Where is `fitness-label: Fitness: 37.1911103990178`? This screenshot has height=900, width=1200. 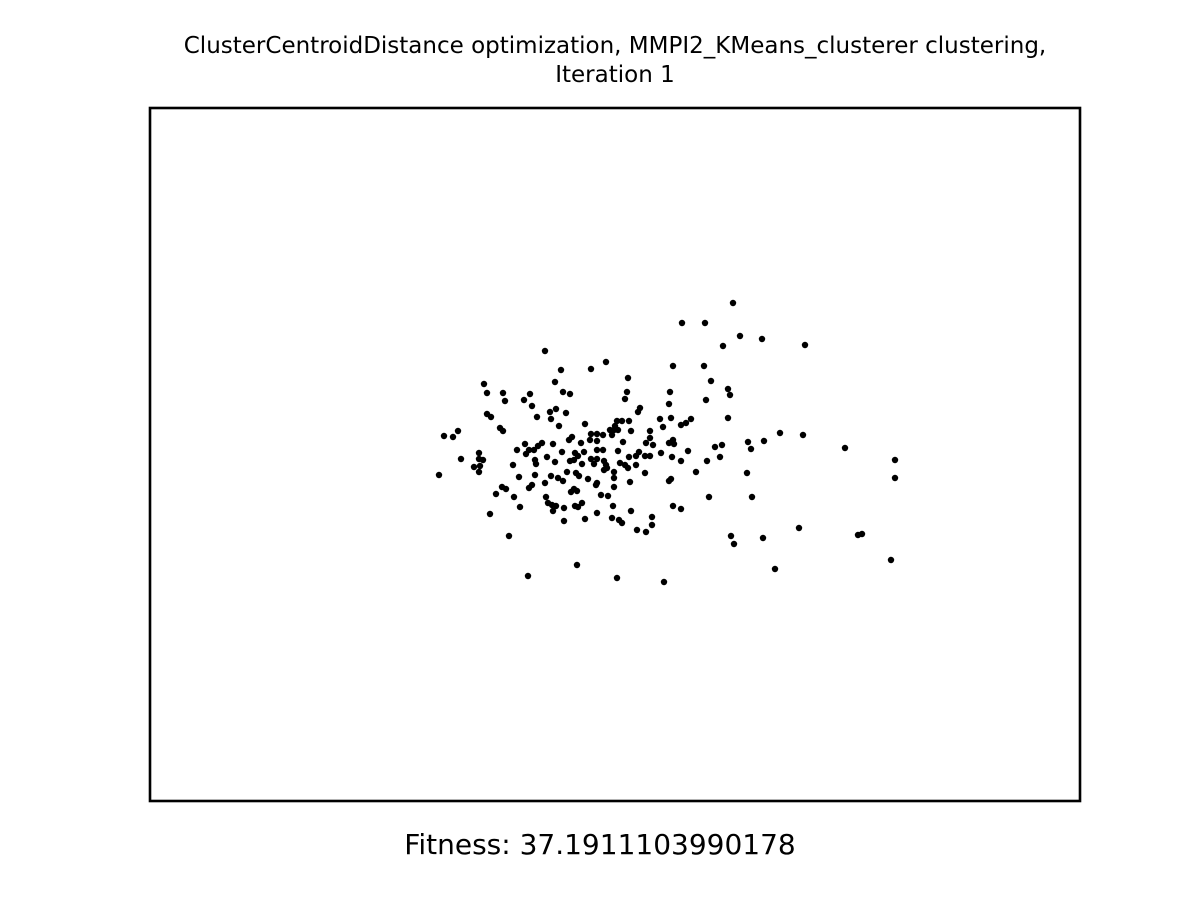 fitness-label: Fitness: 37.1911103990178 is located at coordinates (600, 844).